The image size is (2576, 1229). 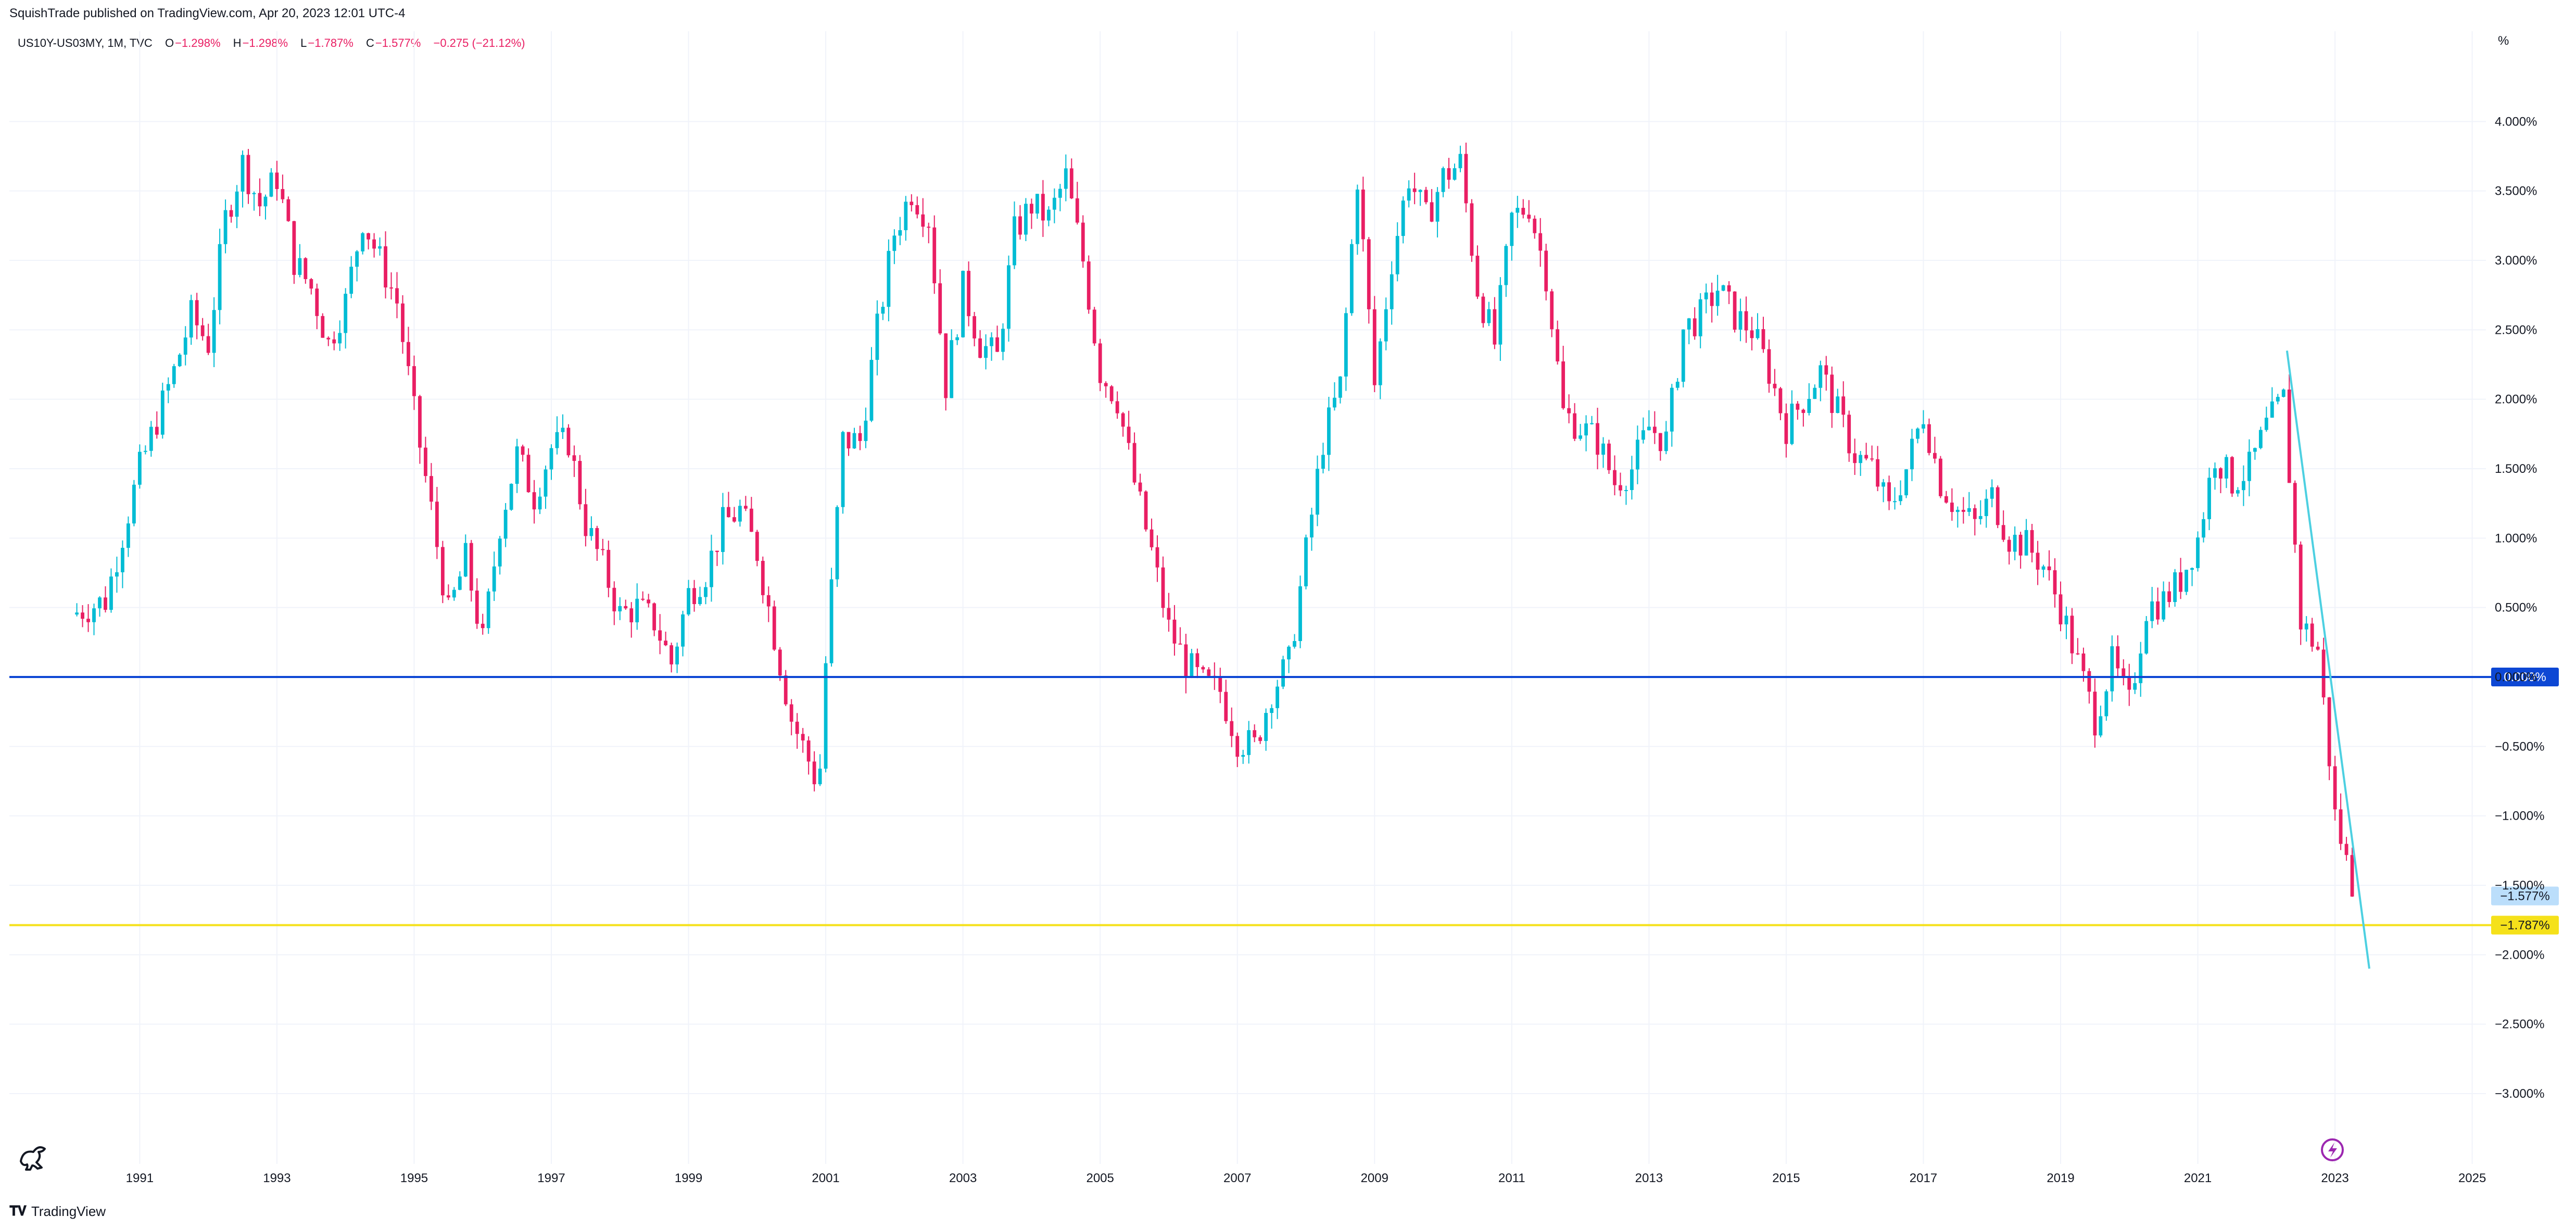 I want to click on time-tick-label: 2021, so click(x=2198, y=1178).